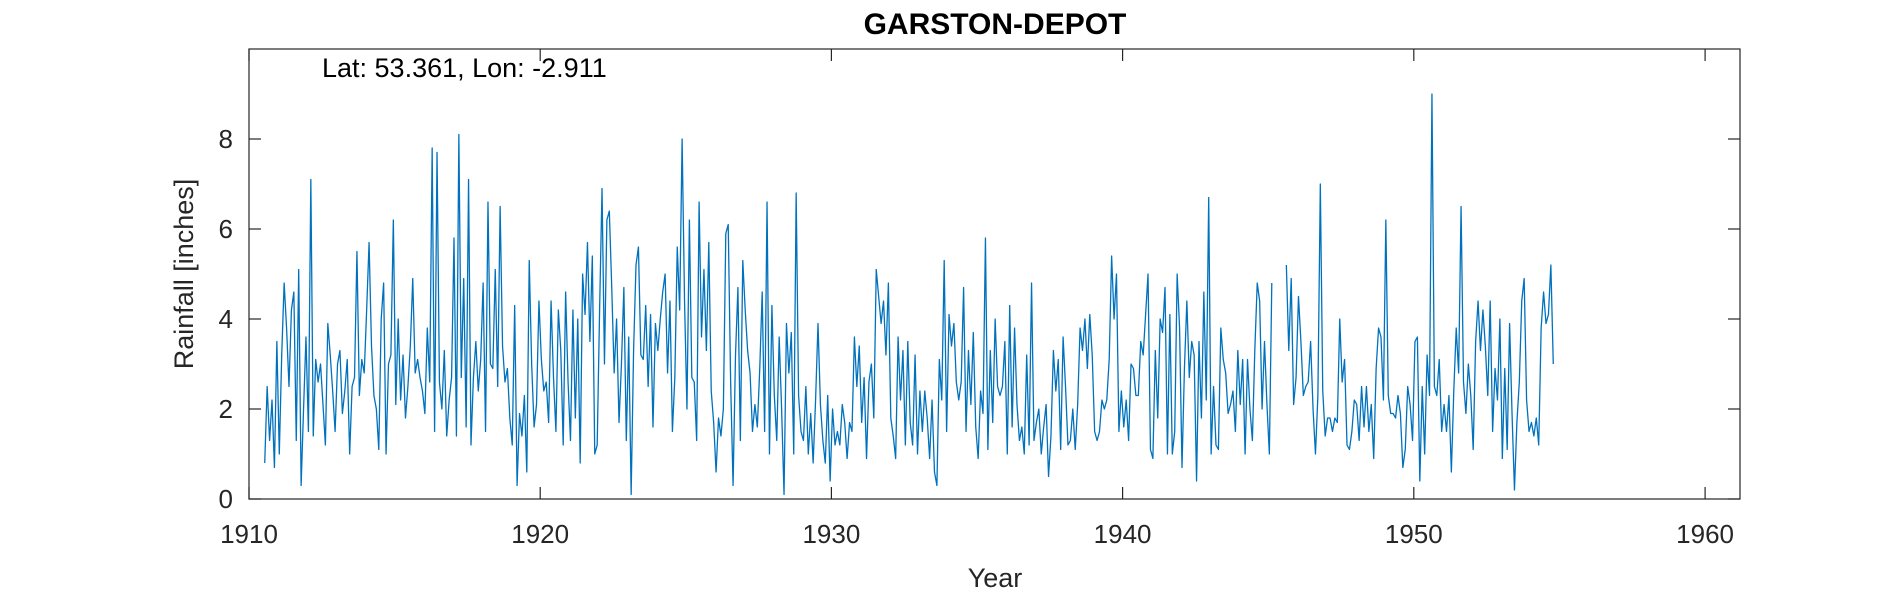 This screenshot has height=591, width=1890. Describe the element at coordinates (995, 577) in the screenshot. I see `x-axis-label: Year` at that location.